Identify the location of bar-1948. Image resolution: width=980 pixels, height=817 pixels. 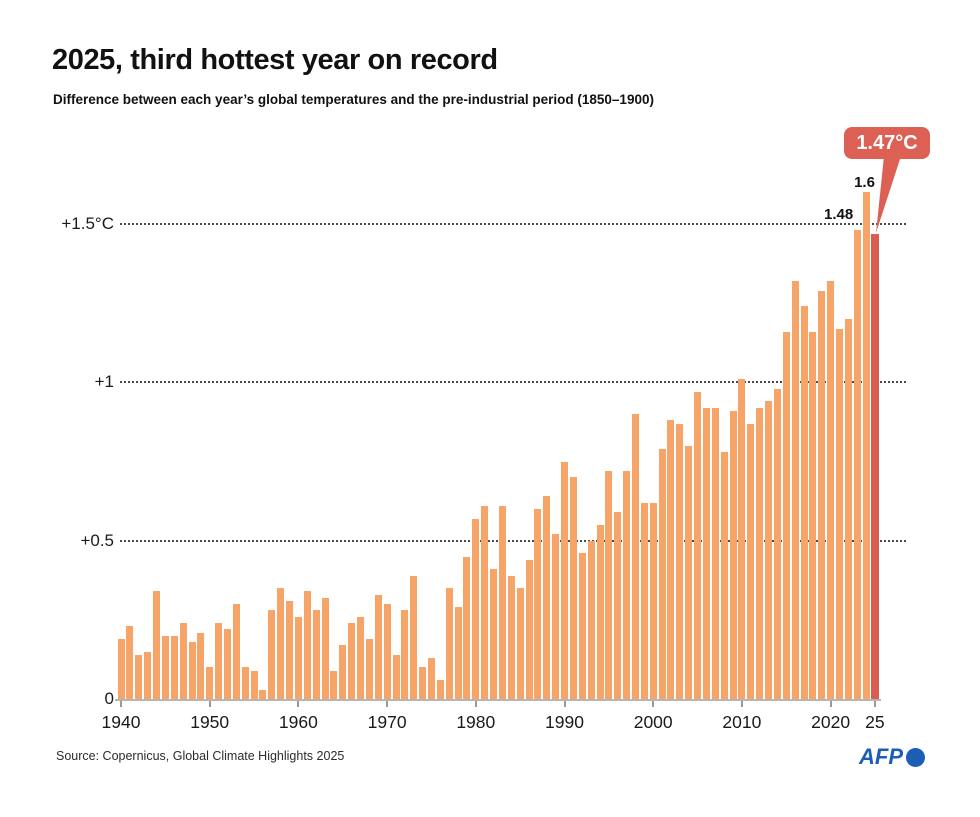
(192, 670).